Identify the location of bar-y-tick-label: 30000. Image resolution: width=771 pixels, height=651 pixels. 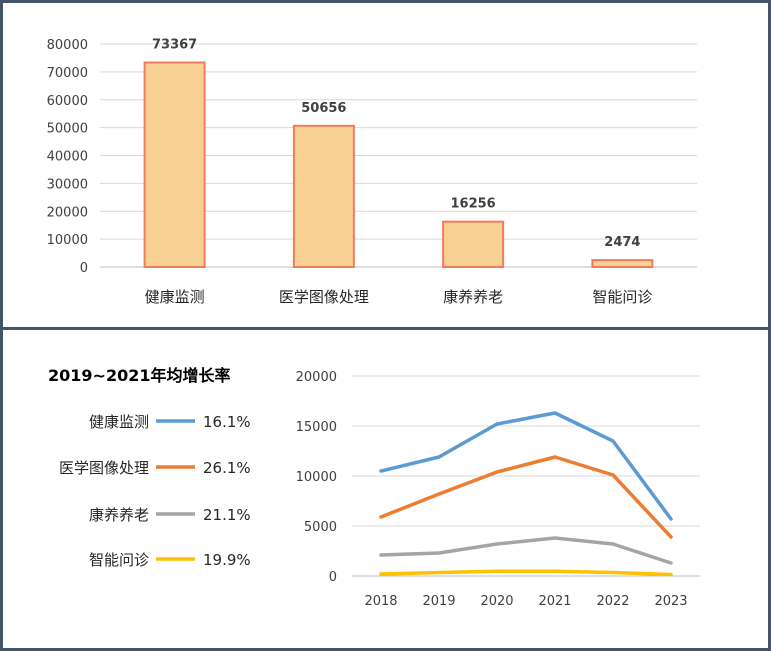
(67, 184).